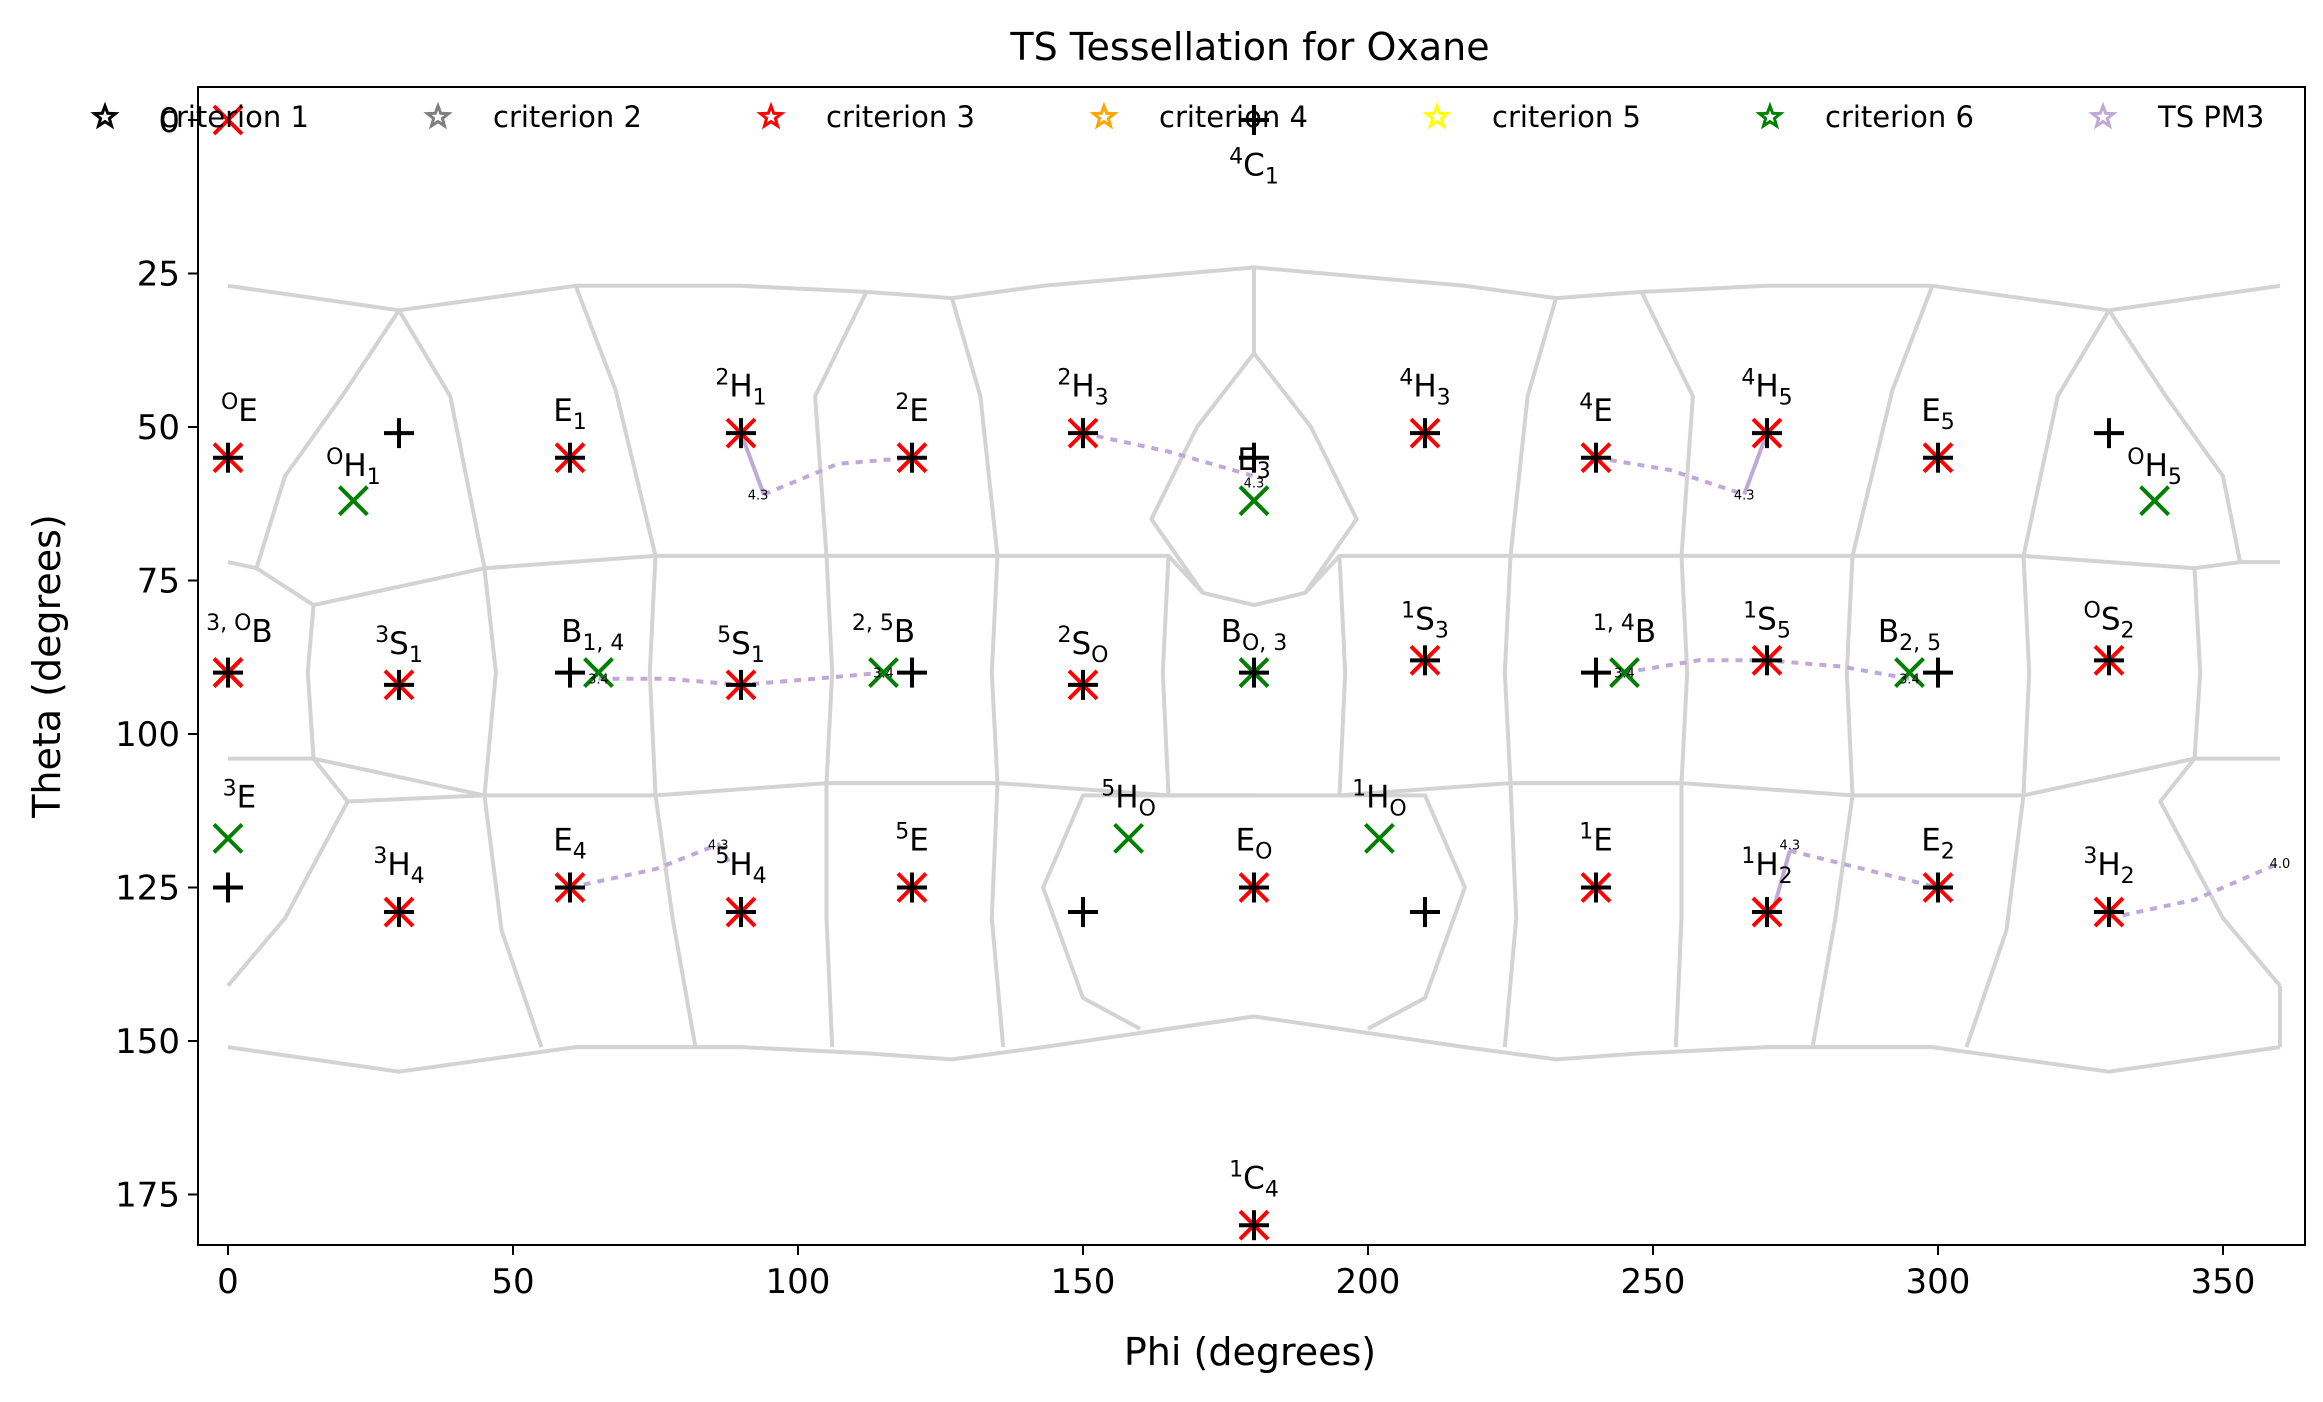 The height and width of the screenshot is (1402, 2323). Describe the element at coordinates (912, 839) in the screenshot. I see `pucker-label: 5E` at that location.